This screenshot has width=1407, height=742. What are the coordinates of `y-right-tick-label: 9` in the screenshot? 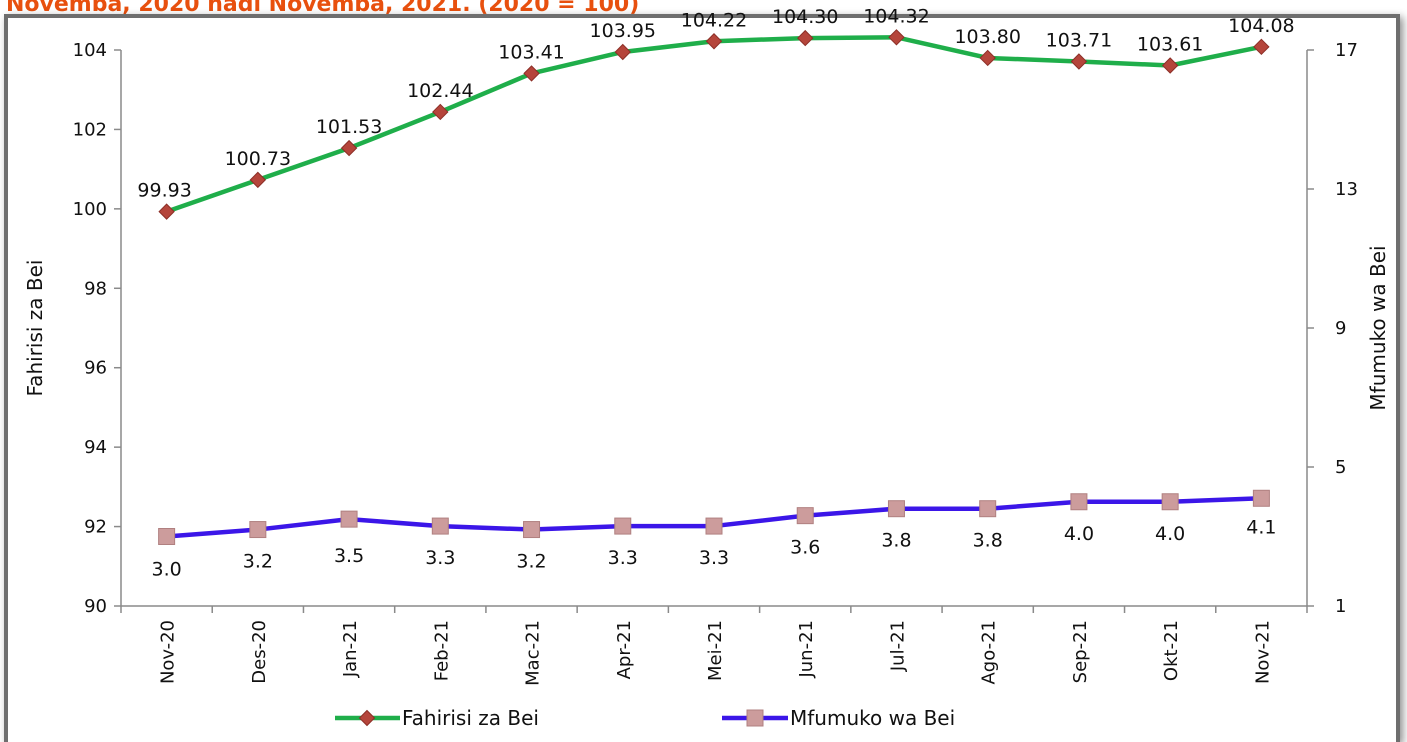 It's located at (1340, 328).